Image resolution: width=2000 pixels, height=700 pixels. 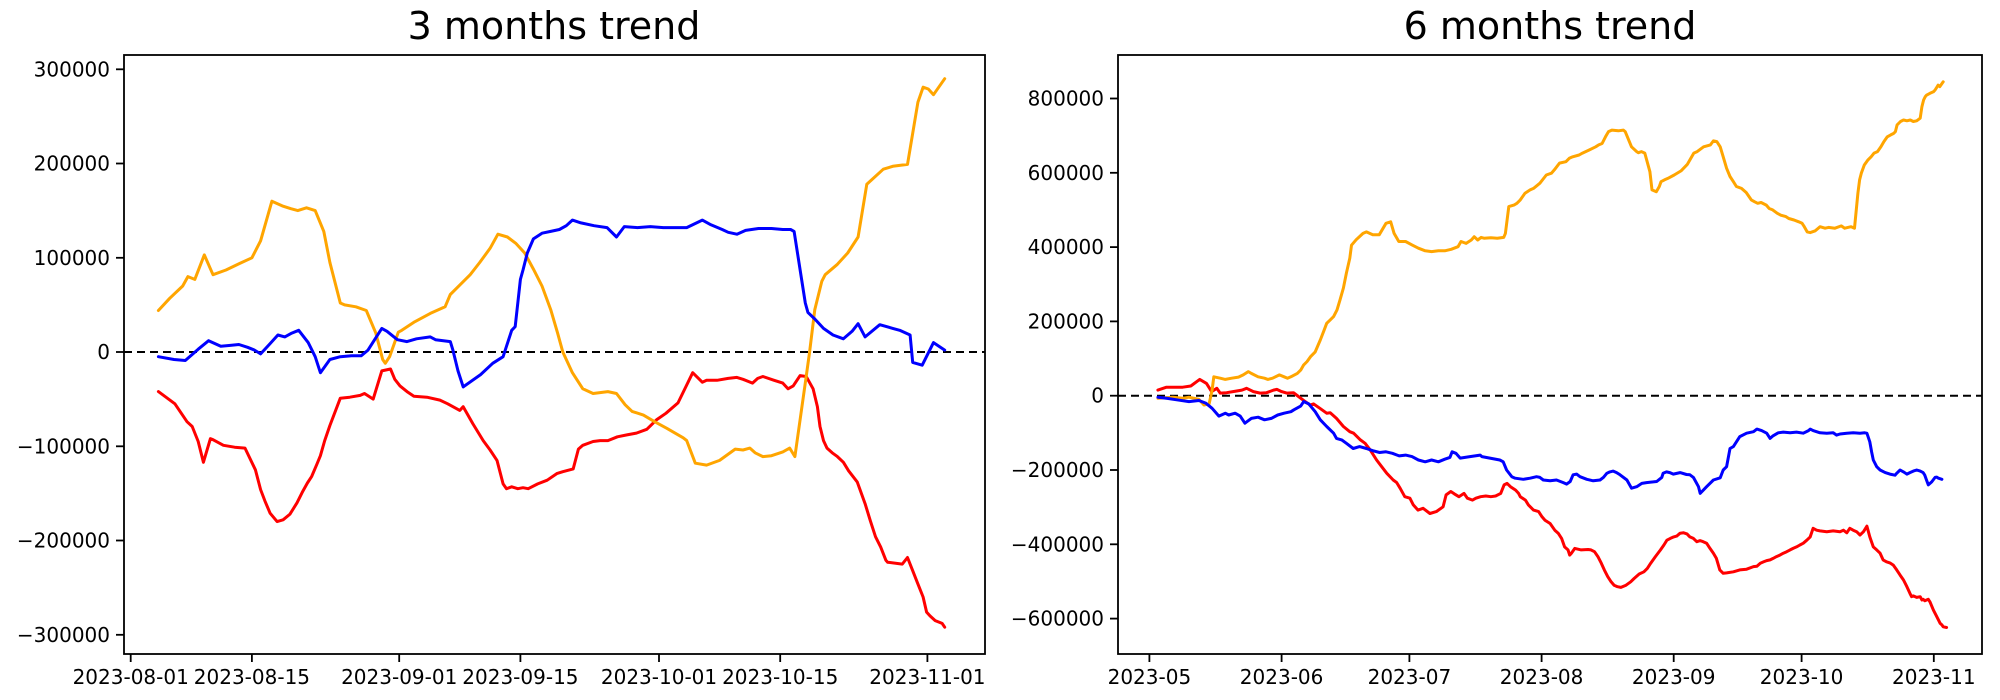 What do you see at coordinates (1550, 26) in the screenshot?
I see `six-months-trend-title: 6 months trend` at bounding box center [1550, 26].